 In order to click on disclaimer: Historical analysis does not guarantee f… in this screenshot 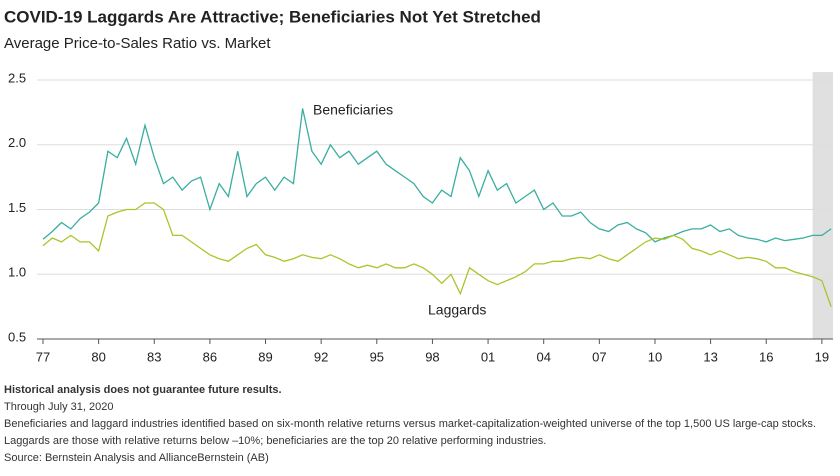, I will do `click(143, 390)`.